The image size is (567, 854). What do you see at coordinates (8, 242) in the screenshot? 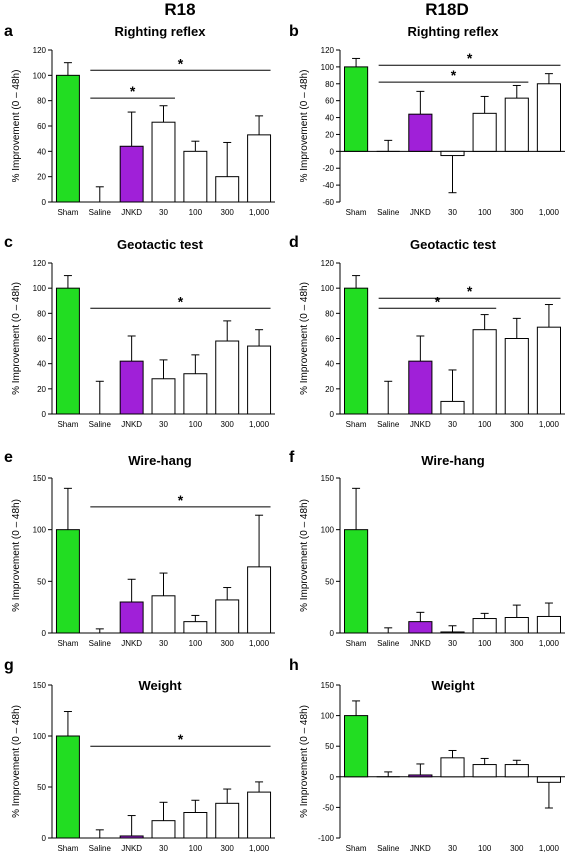
I see `panel-letter: c` at bounding box center [8, 242].